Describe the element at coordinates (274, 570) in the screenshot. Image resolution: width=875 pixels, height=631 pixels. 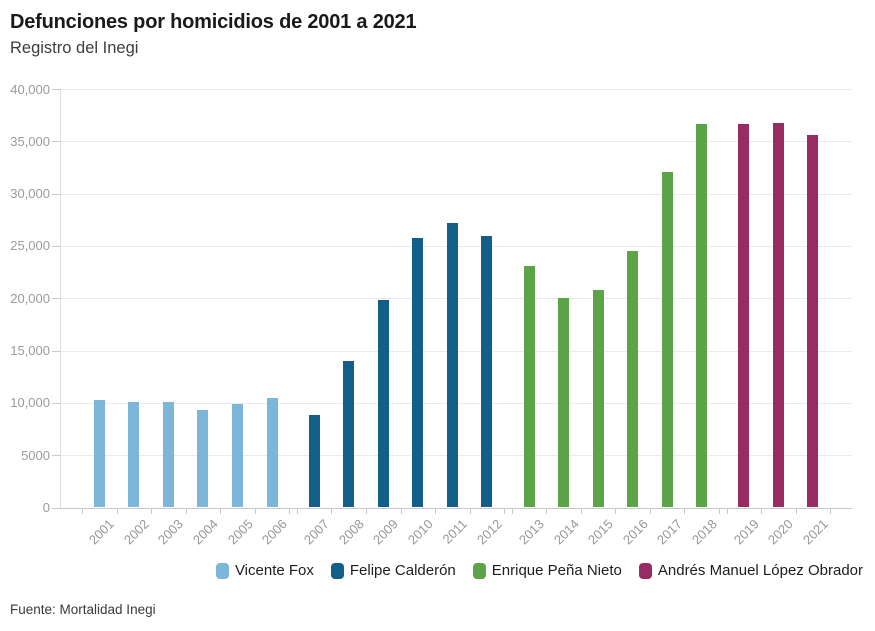
I see `legend-label: Vicente Fox` at that location.